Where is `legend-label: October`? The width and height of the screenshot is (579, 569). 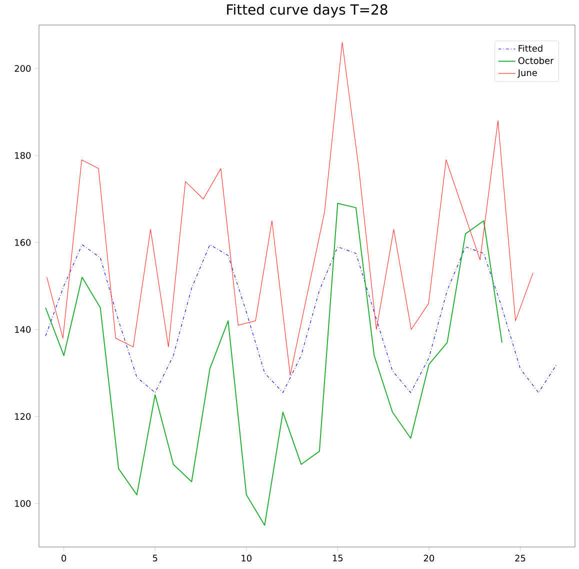
legend-label: October is located at coordinates (536, 60).